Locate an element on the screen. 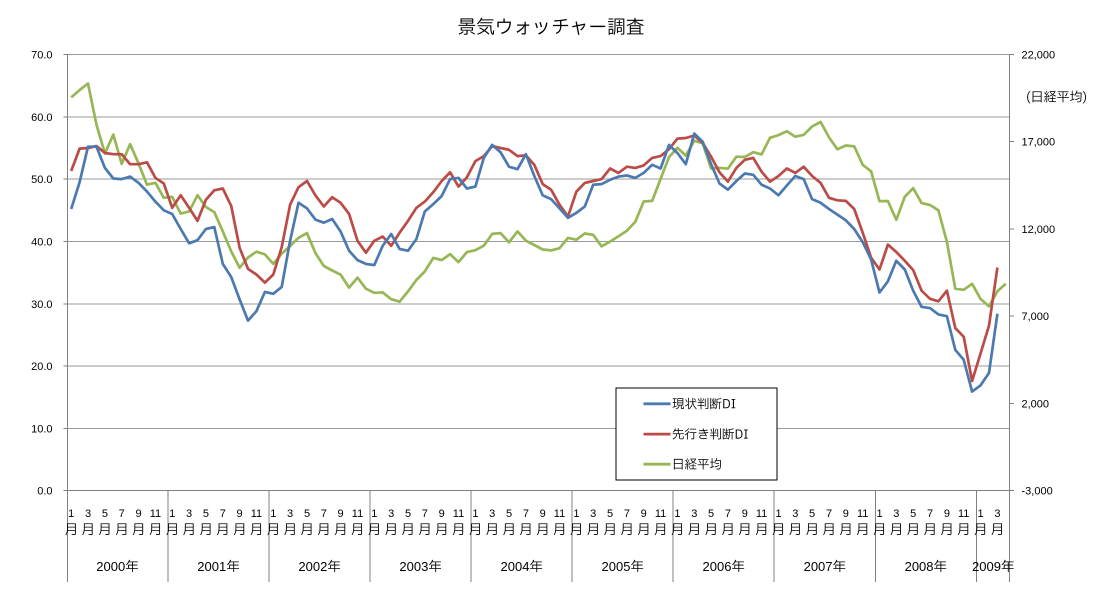 This screenshot has width=1115, height=600. svg-text: 40.0 is located at coordinates (41, 242).